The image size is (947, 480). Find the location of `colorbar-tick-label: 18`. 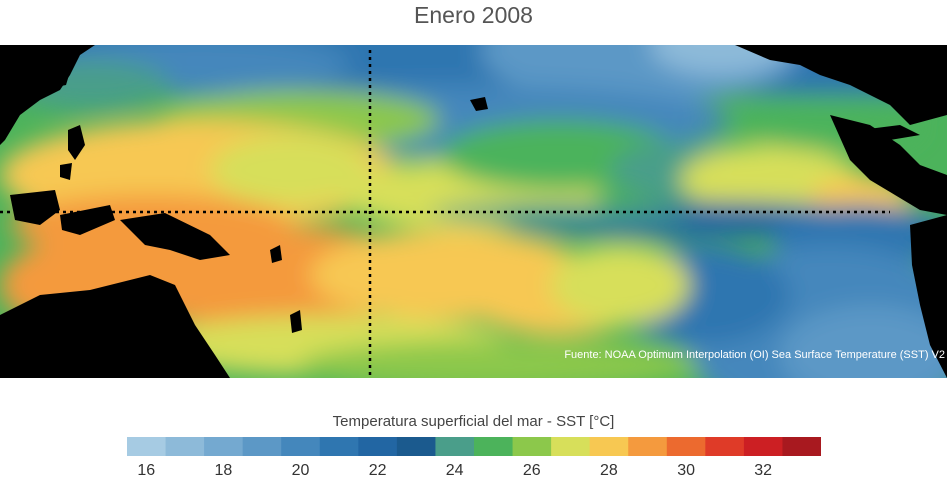

colorbar-tick-label: 18 is located at coordinates (223, 470).